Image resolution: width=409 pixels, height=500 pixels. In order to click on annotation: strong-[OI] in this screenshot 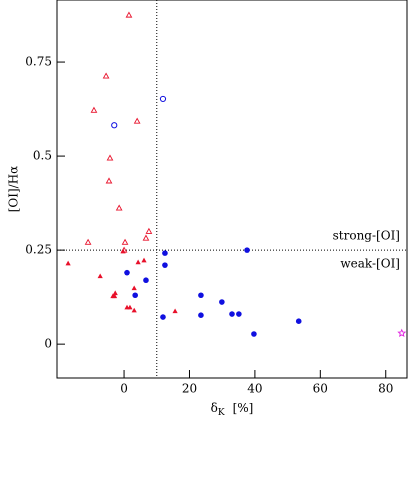, I will do `click(366, 236)`.